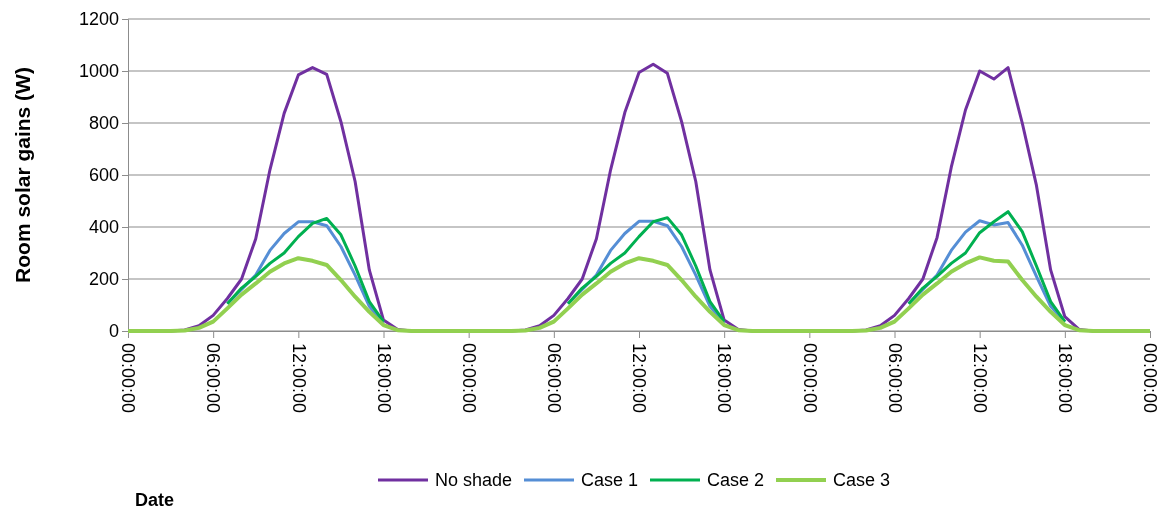 This screenshot has width=1170, height=516. What do you see at coordinates (113, 331) in the screenshot?
I see `y-tick-label: 0` at bounding box center [113, 331].